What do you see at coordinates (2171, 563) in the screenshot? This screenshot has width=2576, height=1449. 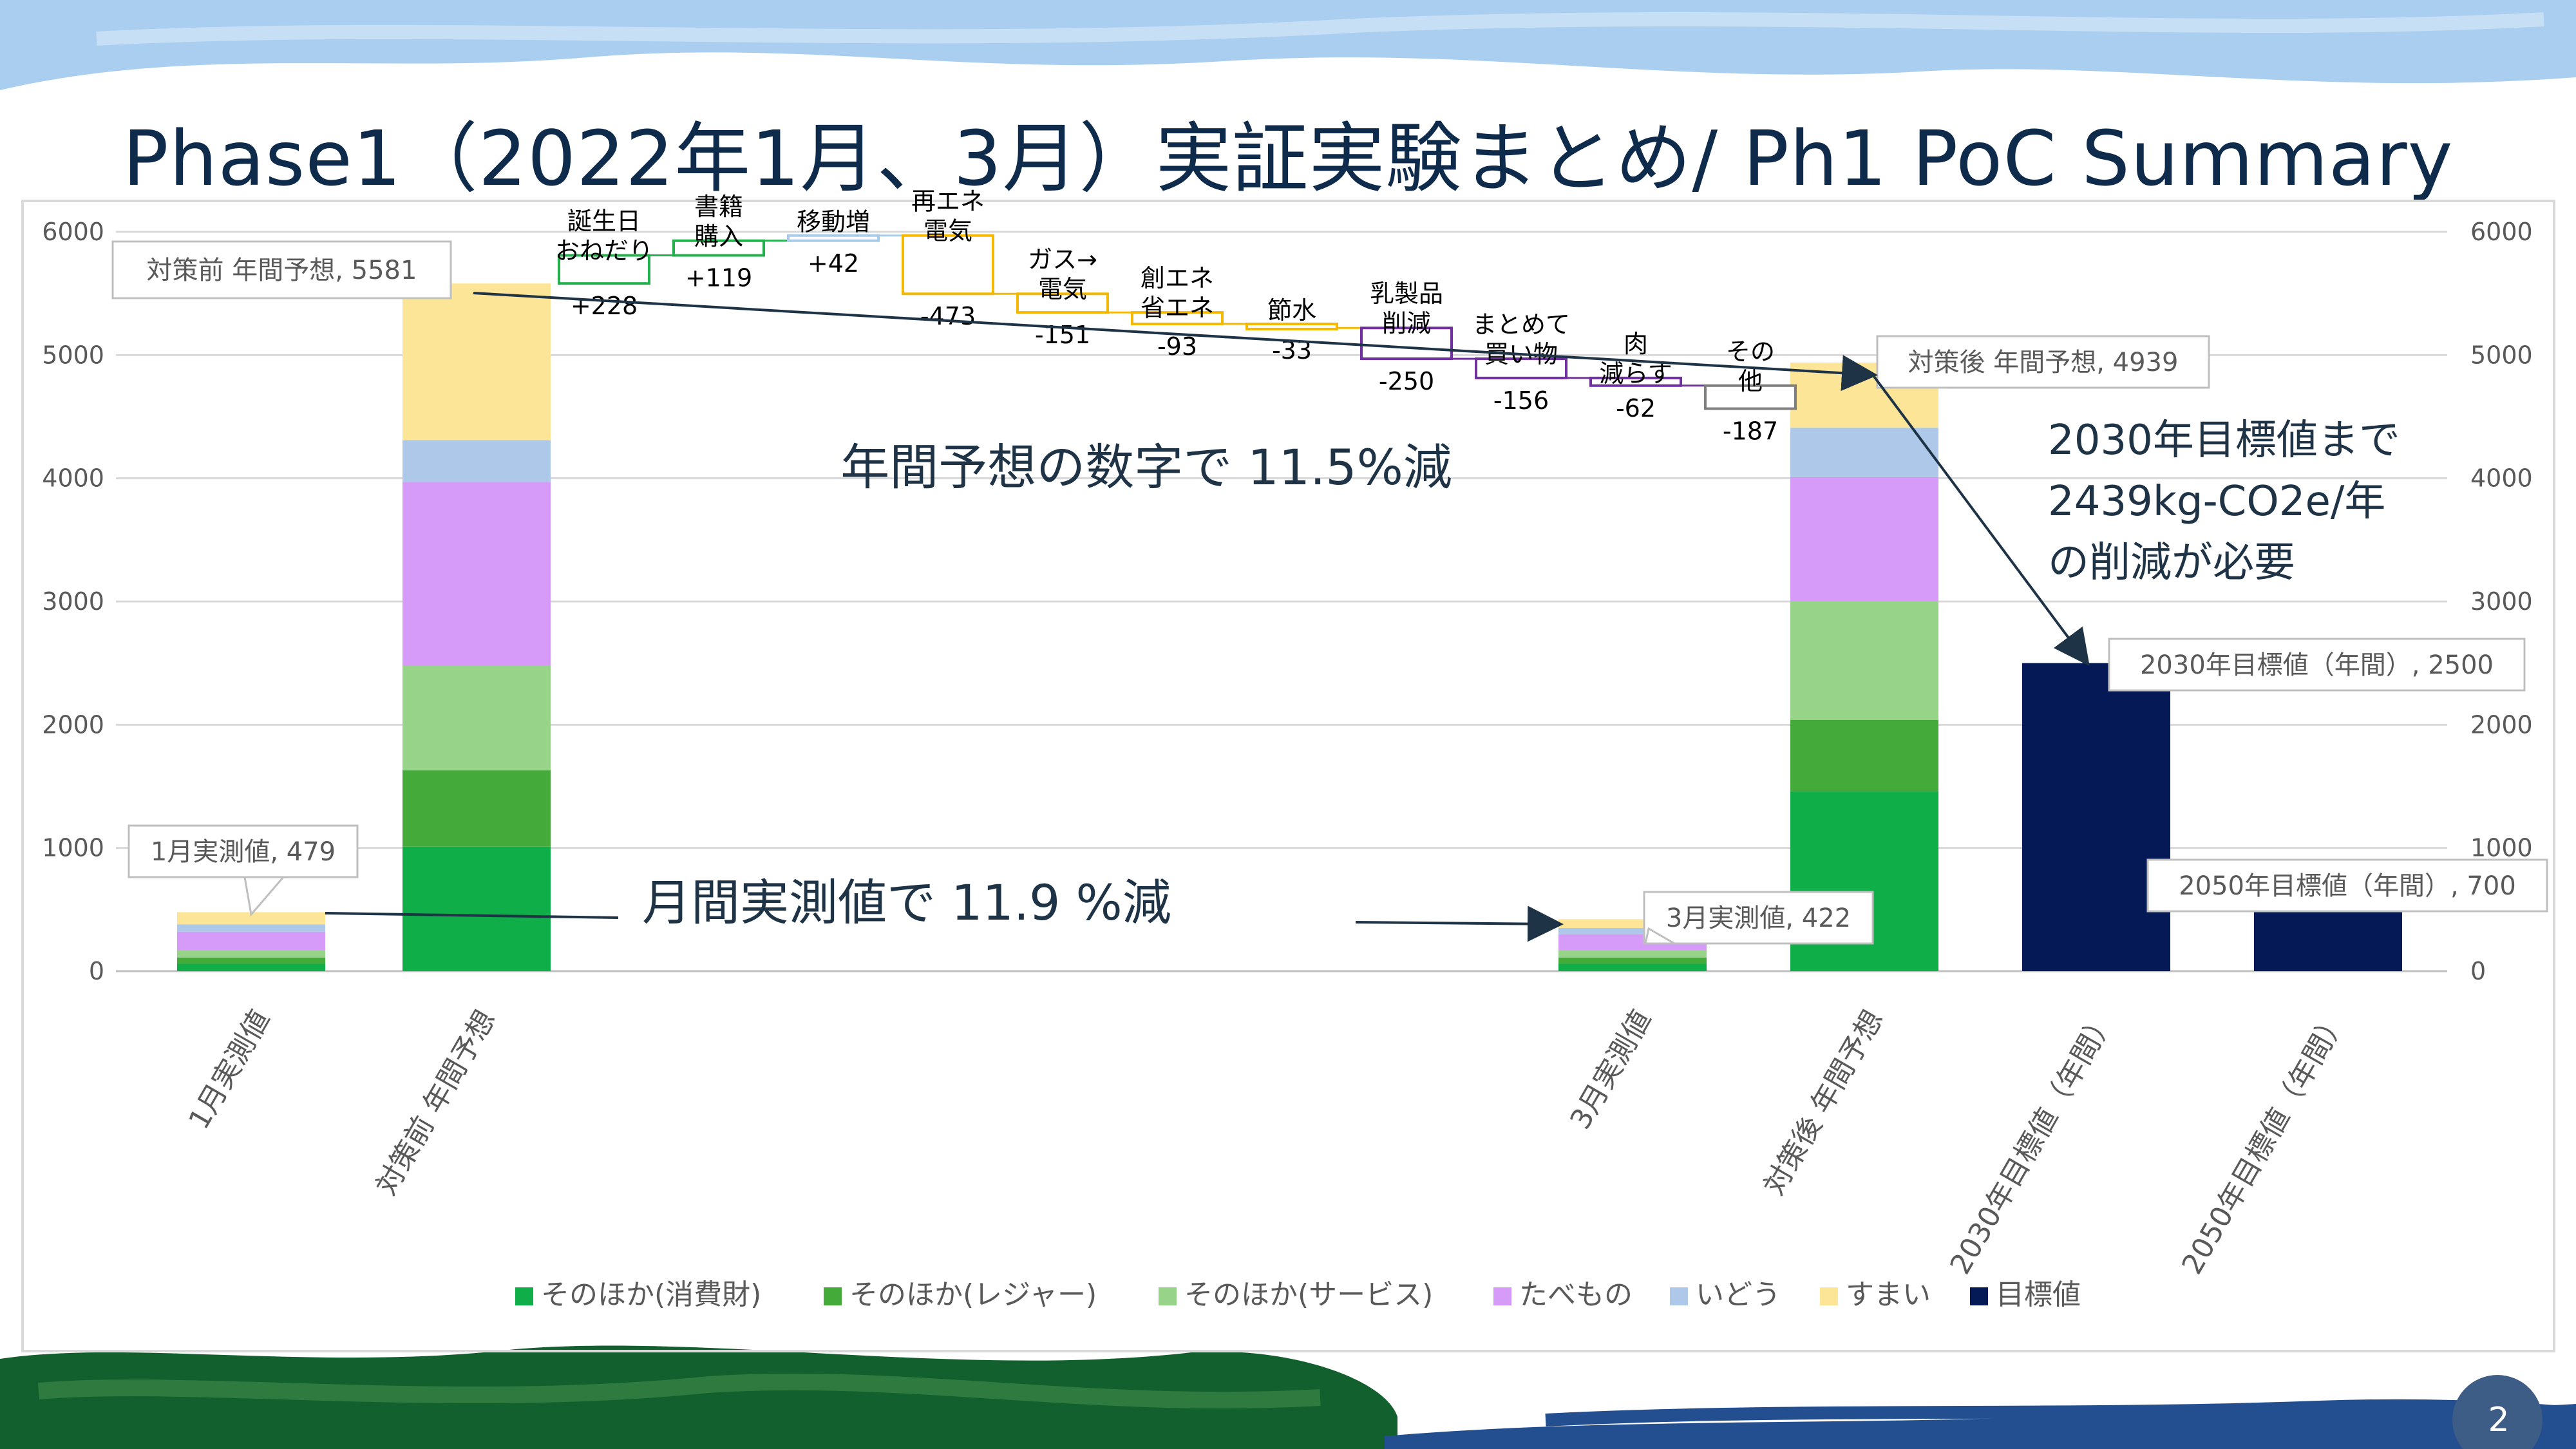 I see `required-reduction-line-3: の削減が必要` at bounding box center [2171, 563].